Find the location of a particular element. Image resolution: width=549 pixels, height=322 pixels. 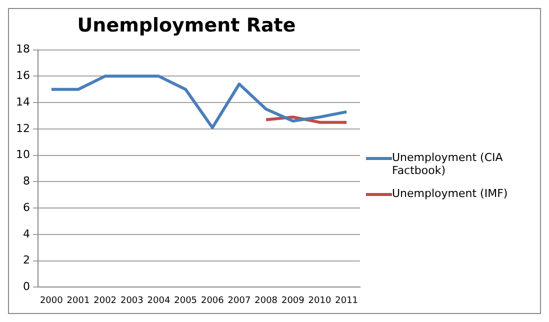

y-tick-label: 10 is located at coordinates (23, 155).